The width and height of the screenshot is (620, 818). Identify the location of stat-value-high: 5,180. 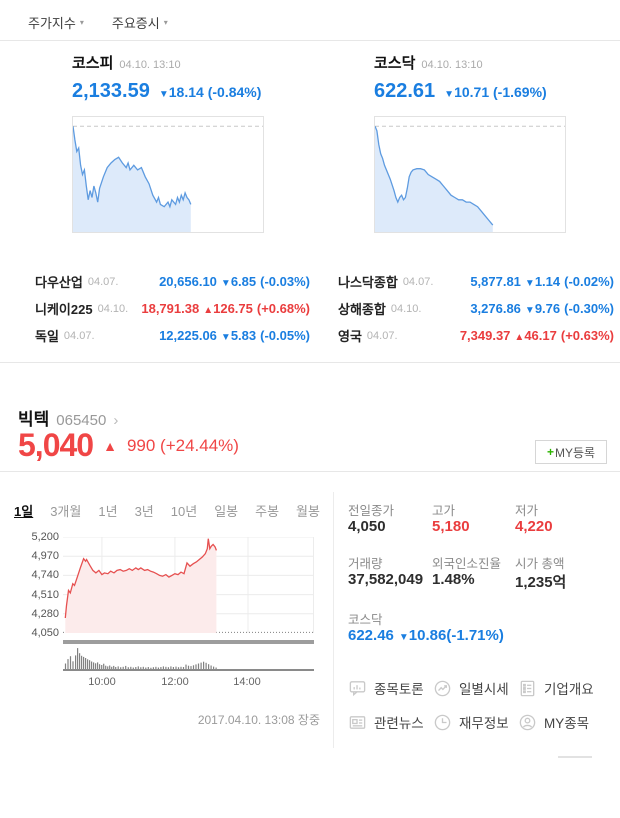
(451, 526).